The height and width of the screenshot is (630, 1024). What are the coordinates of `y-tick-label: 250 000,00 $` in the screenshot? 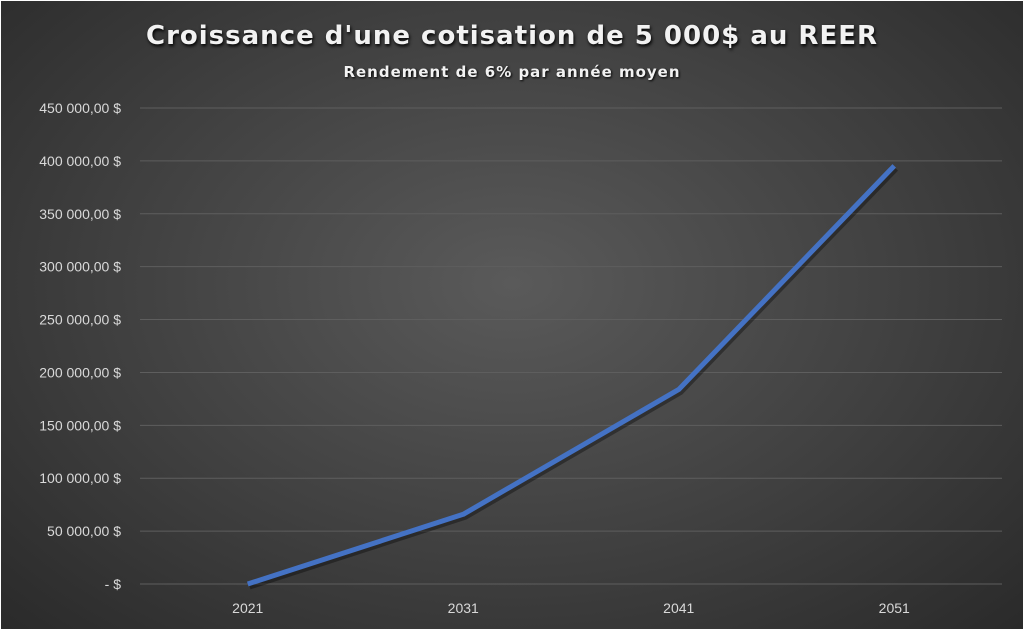 It's located at (80, 320).